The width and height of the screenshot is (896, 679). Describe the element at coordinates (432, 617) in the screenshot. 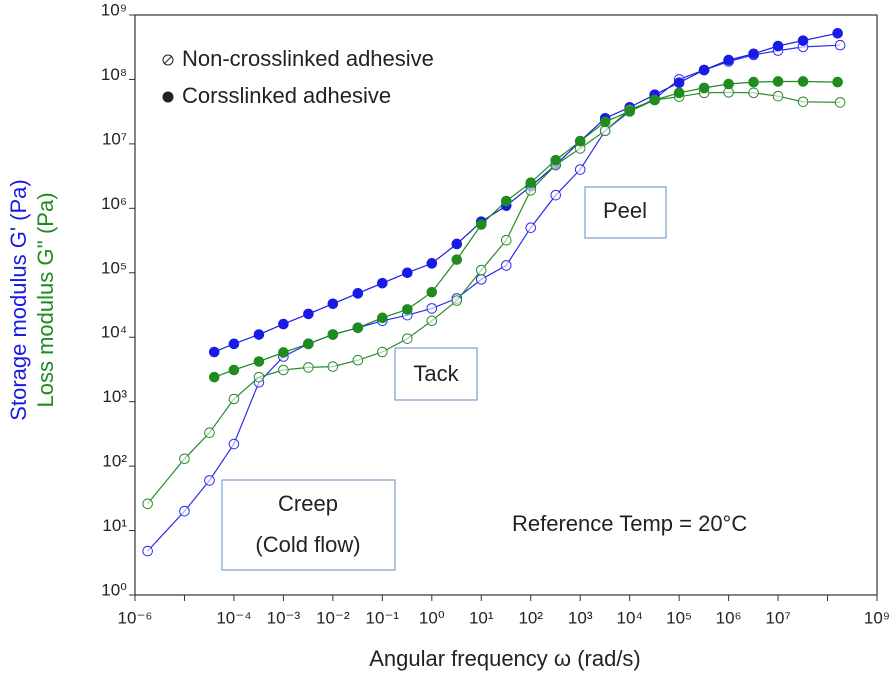

I see `x-tick-label: 10⁰` at that location.